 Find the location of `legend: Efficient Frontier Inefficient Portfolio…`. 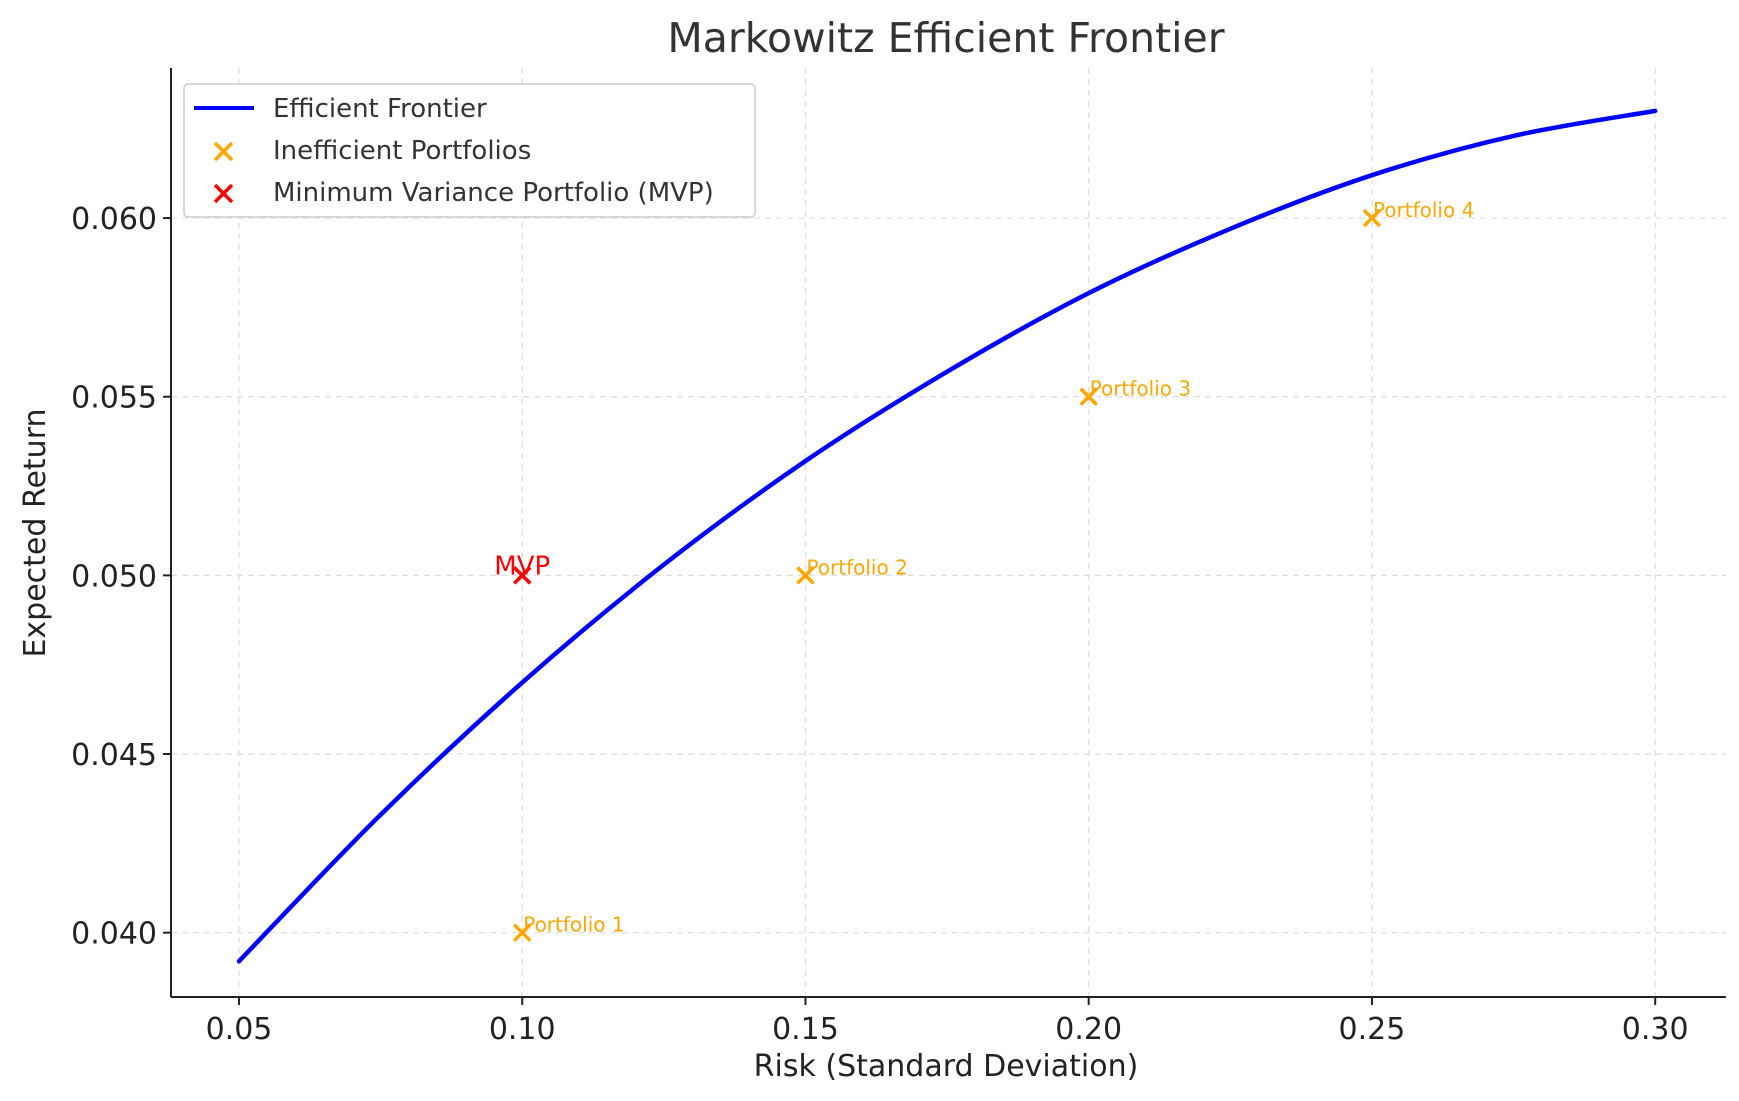

legend: Efficient Frontier Inefficient Portfolio… is located at coordinates (469, 150).